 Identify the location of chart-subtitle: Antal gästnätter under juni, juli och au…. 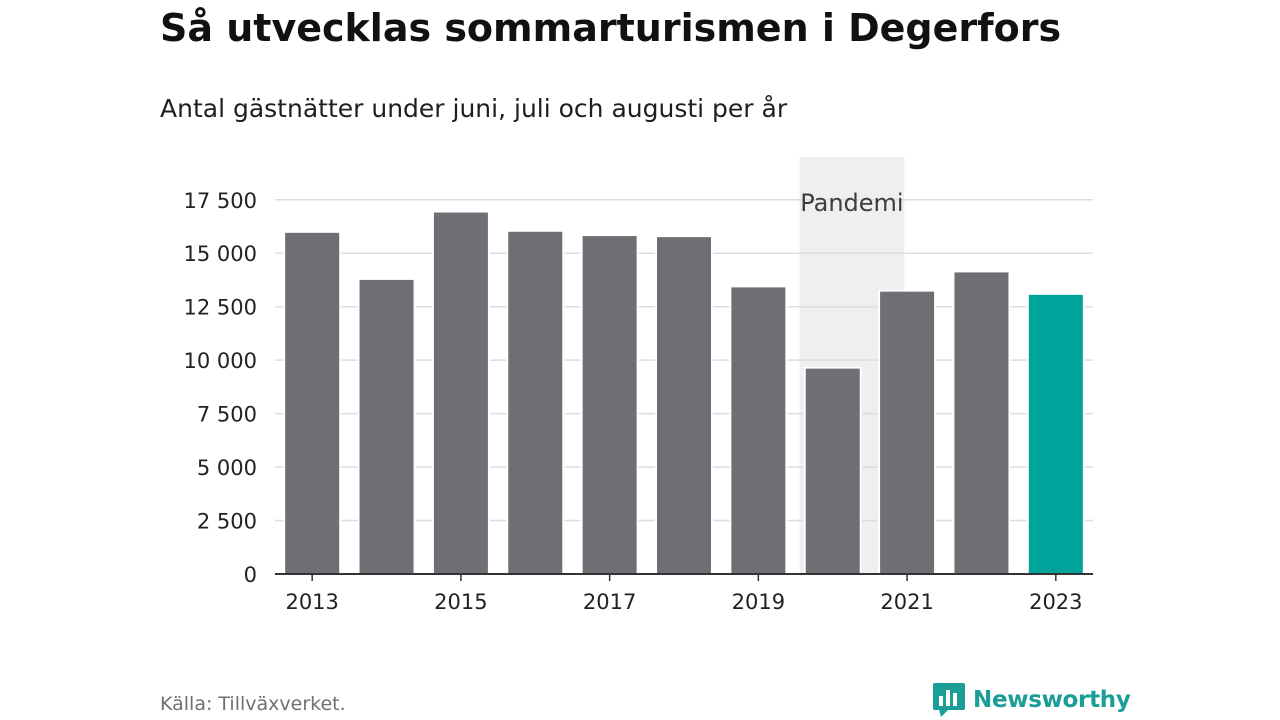
(474, 108).